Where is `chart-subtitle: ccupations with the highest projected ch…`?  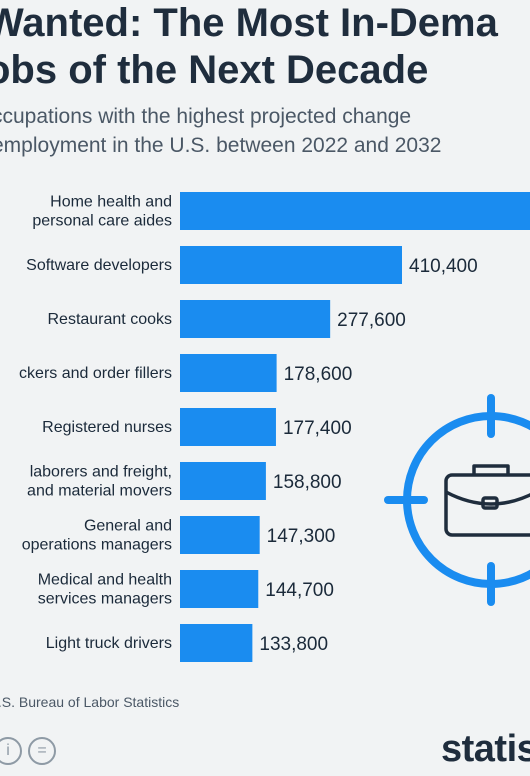 chart-subtitle: ccupations with the highest projected ch… is located at coordinates (220, 131).